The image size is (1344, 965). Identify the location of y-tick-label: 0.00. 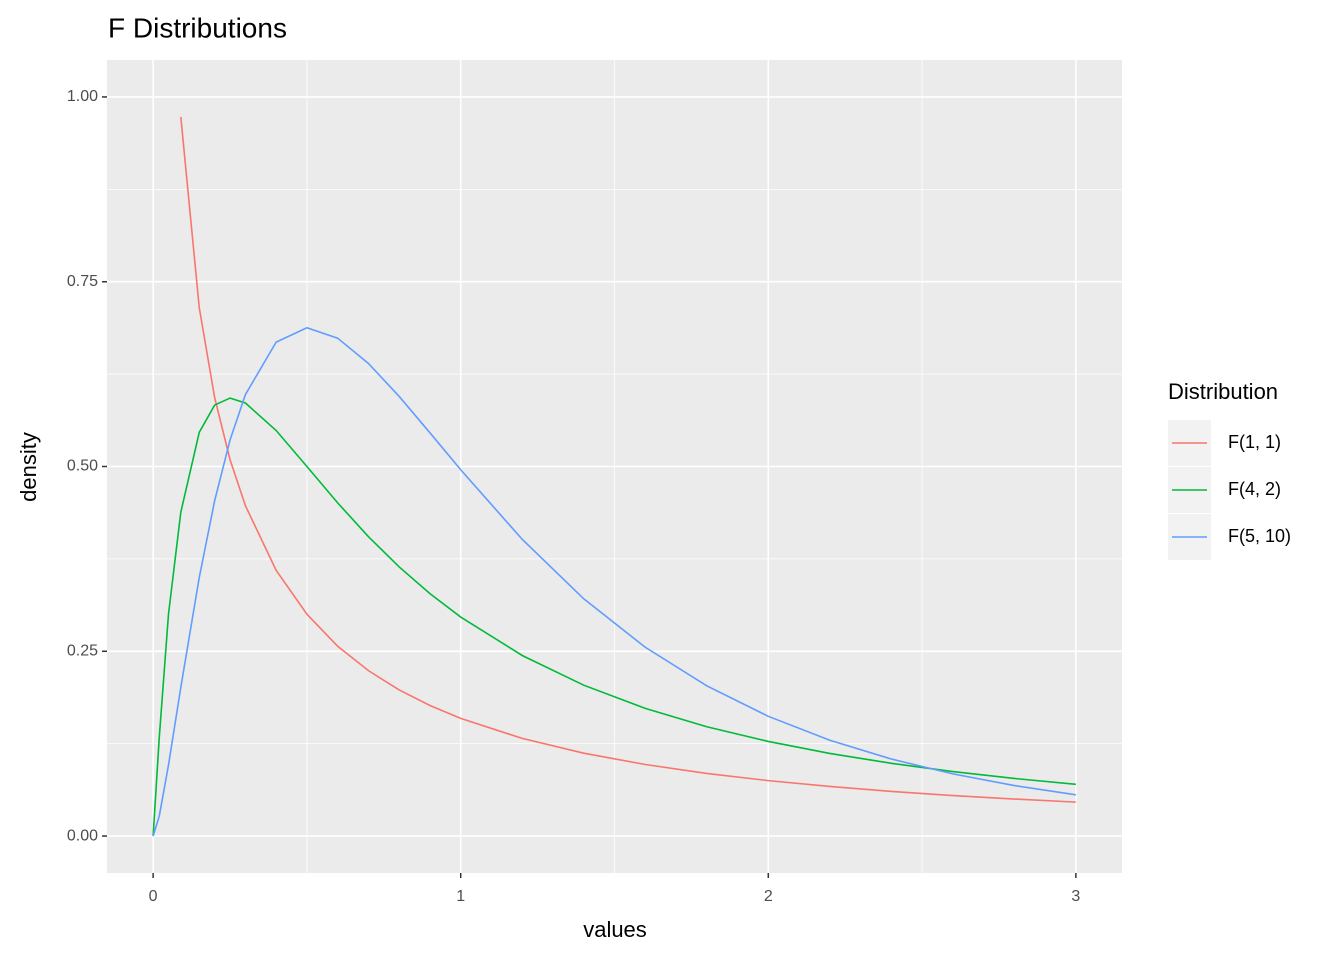
(82, 835).